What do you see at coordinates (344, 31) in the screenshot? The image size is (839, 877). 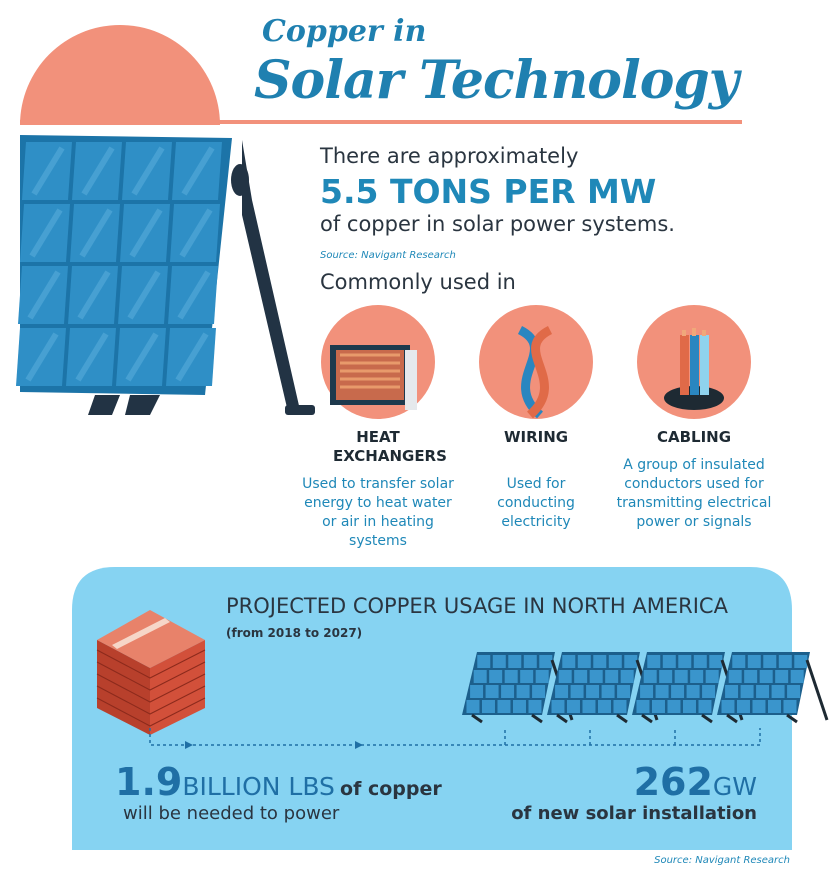 I see `title-line: Copper in` at bounding box center [344, 31].